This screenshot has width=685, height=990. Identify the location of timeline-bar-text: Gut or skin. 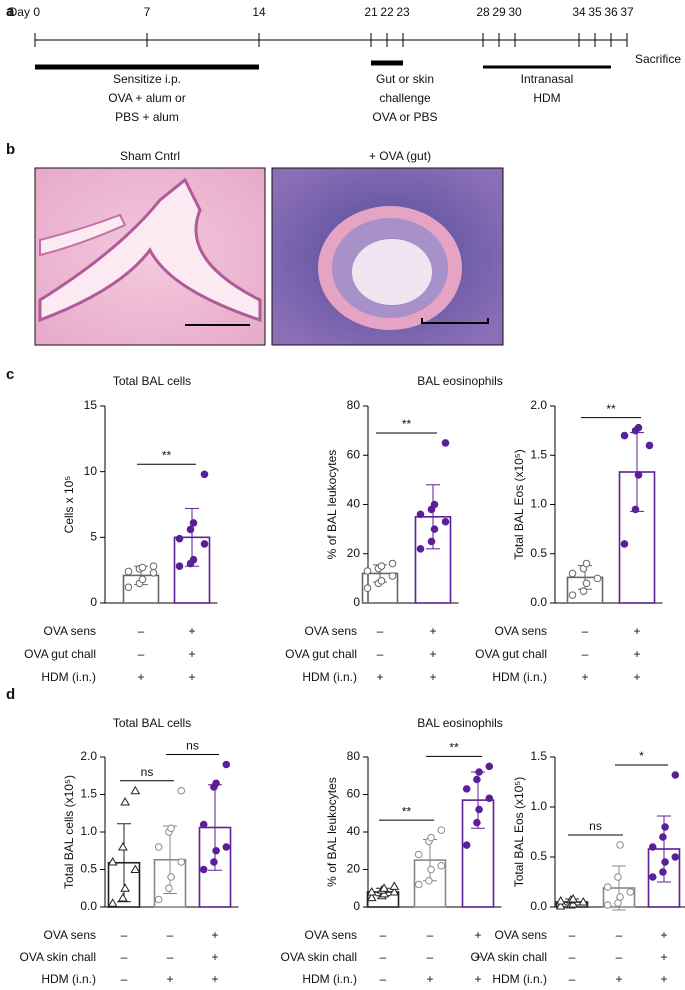
(405, 79).